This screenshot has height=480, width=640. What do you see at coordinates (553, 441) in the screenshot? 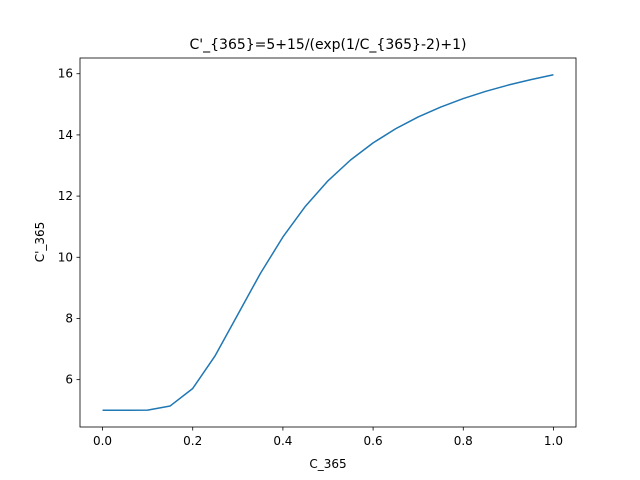
I see `x-tick-label: 1.0` at bounding box center [553, 441].